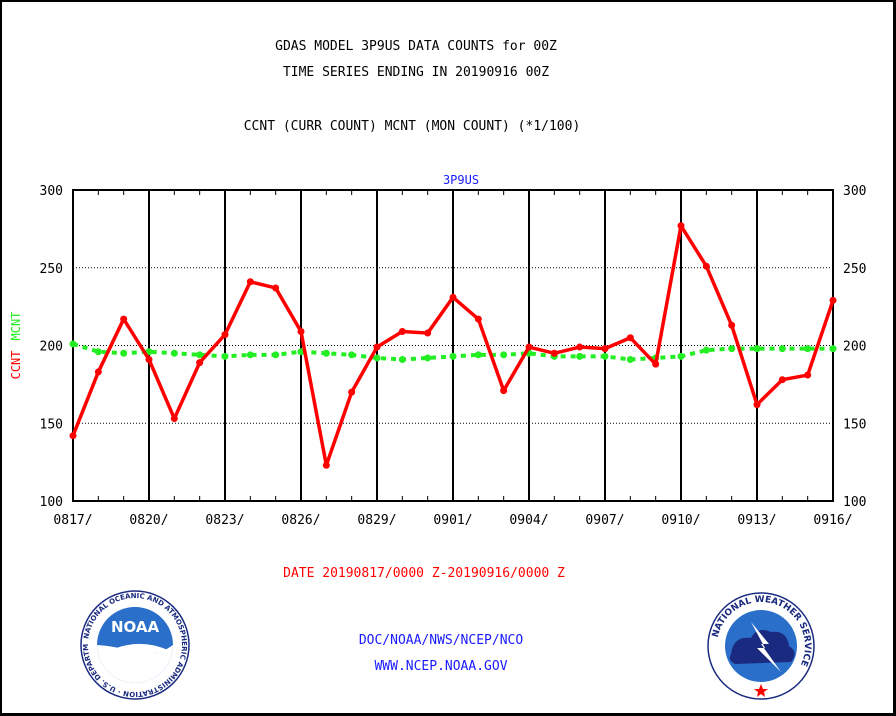 The width and height of the screenshot is (896, 716). What do you see at coordinates (51, 191) in the screenshot?
I see `y-tick-label-left: 300` at bounding box center [51, 191].